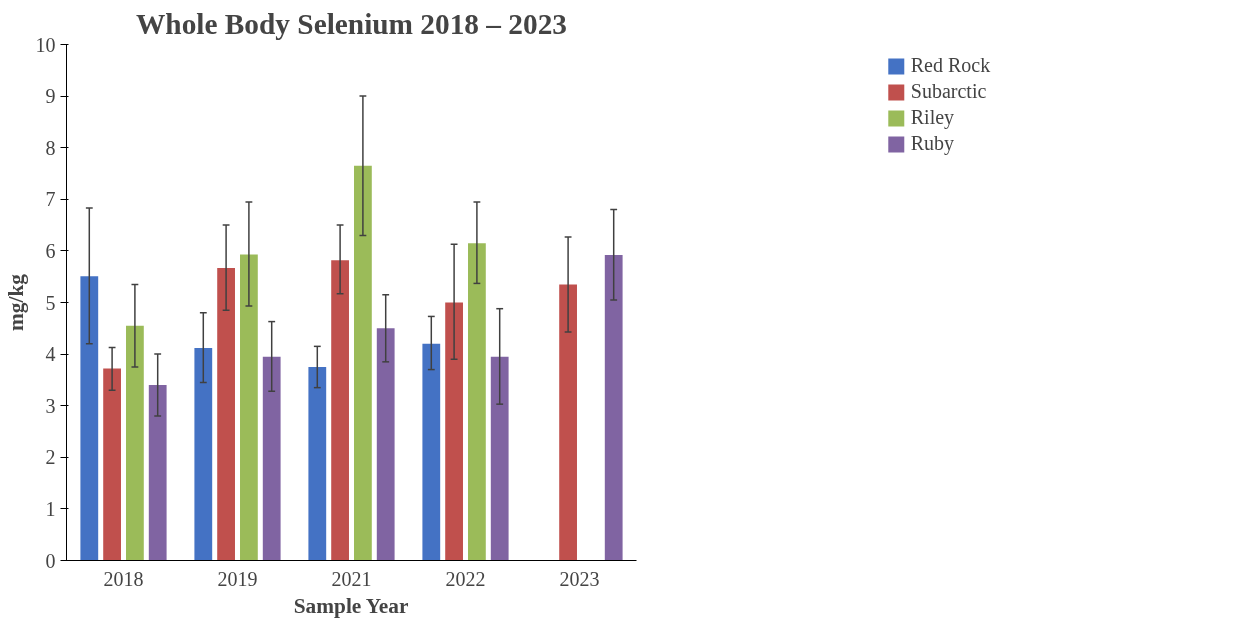 The height and width of the screenshot is (627, 1253). I want to click on chart-title: Whole Body Selenium 2018 – 2023, so click(352, 23).